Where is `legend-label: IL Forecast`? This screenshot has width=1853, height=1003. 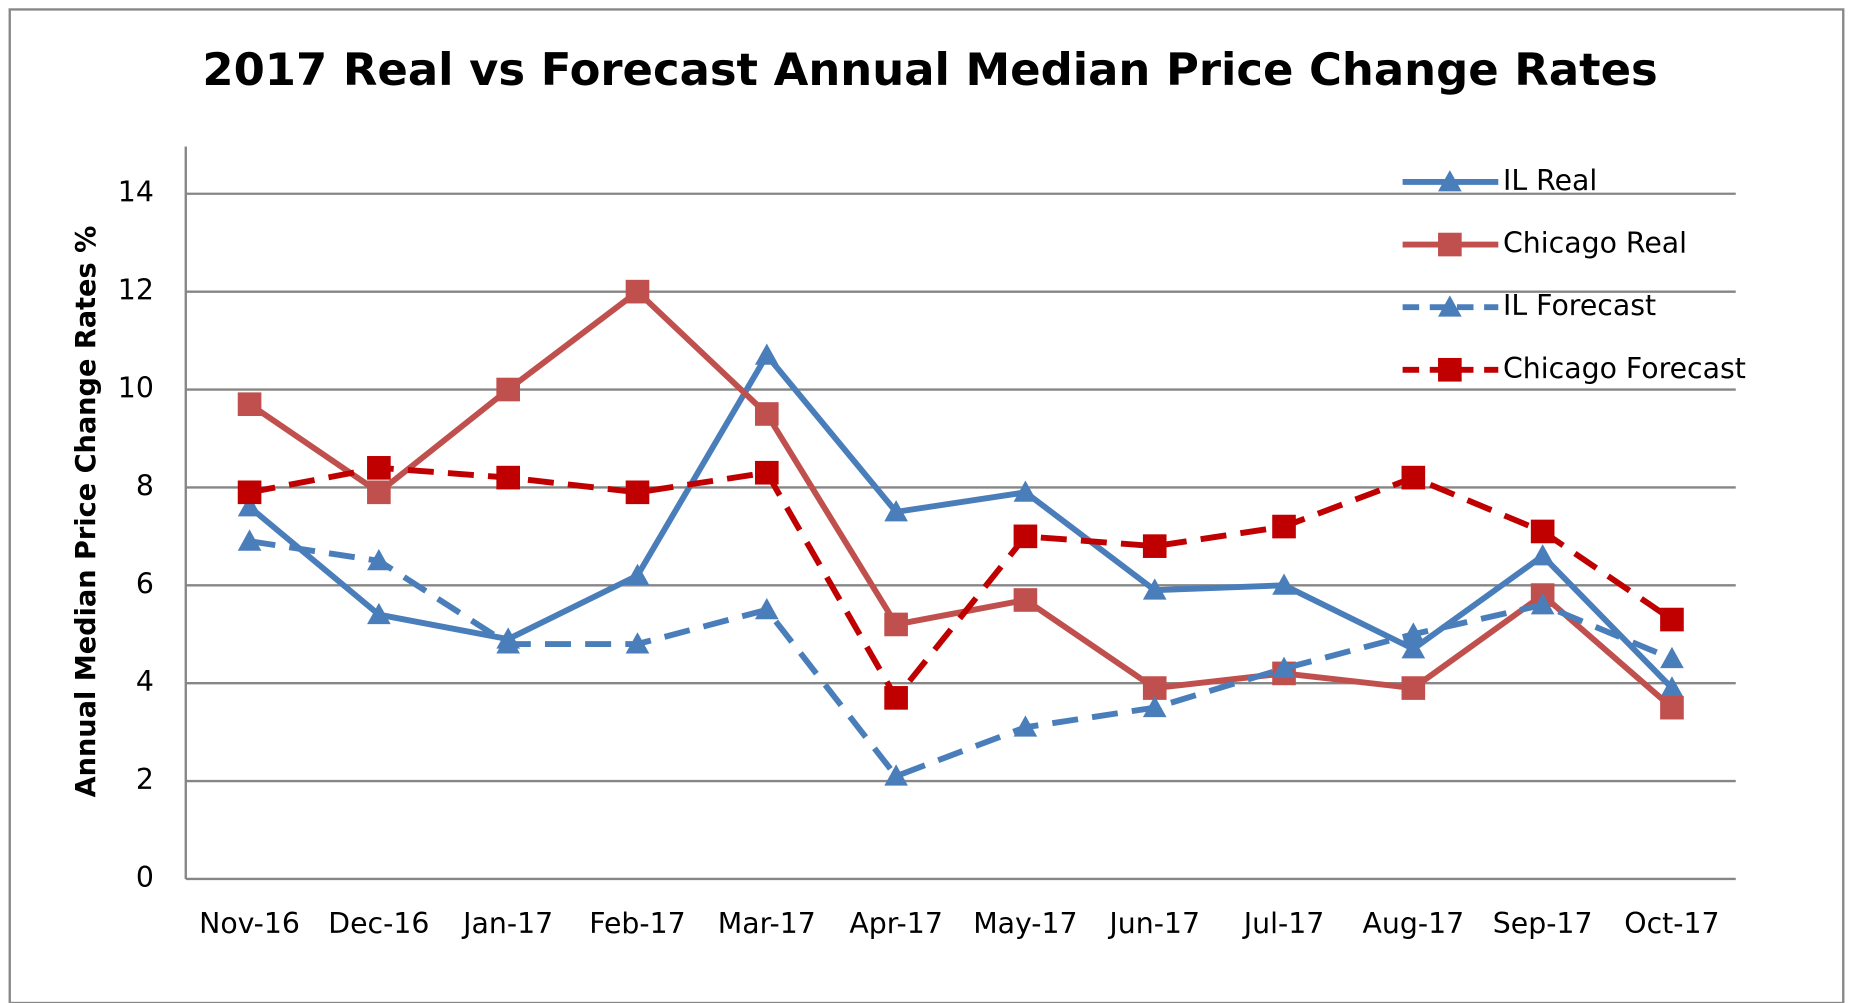 legend-label: IL Forecast is located at coordinates (1579, 305).